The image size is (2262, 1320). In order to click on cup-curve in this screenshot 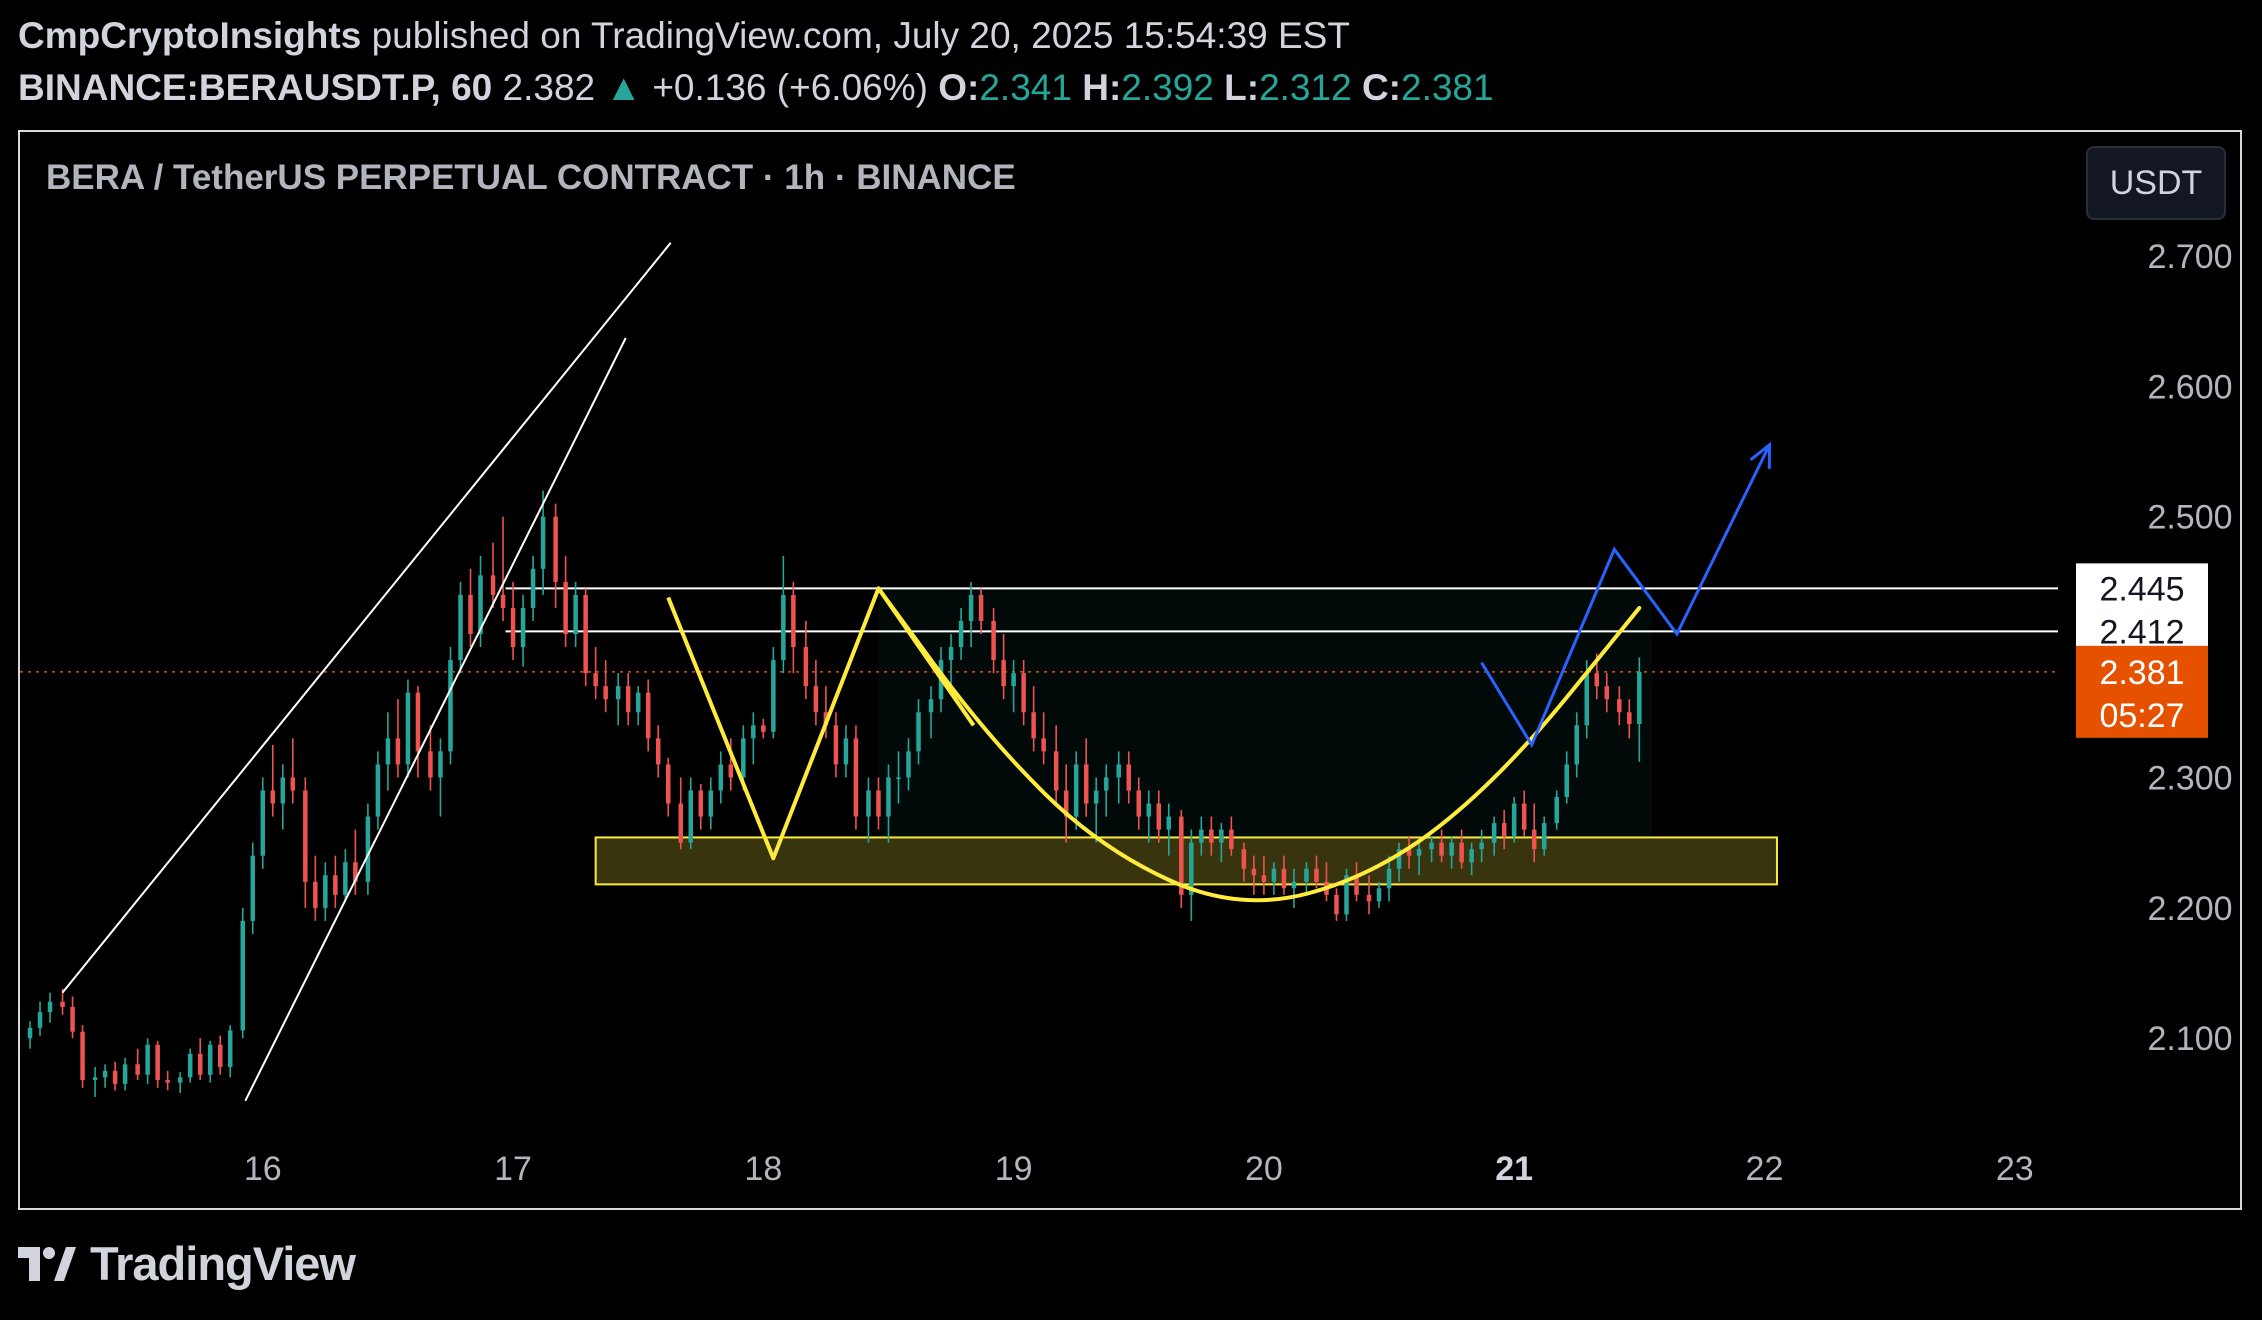, I will do `click(1259, 744)`.